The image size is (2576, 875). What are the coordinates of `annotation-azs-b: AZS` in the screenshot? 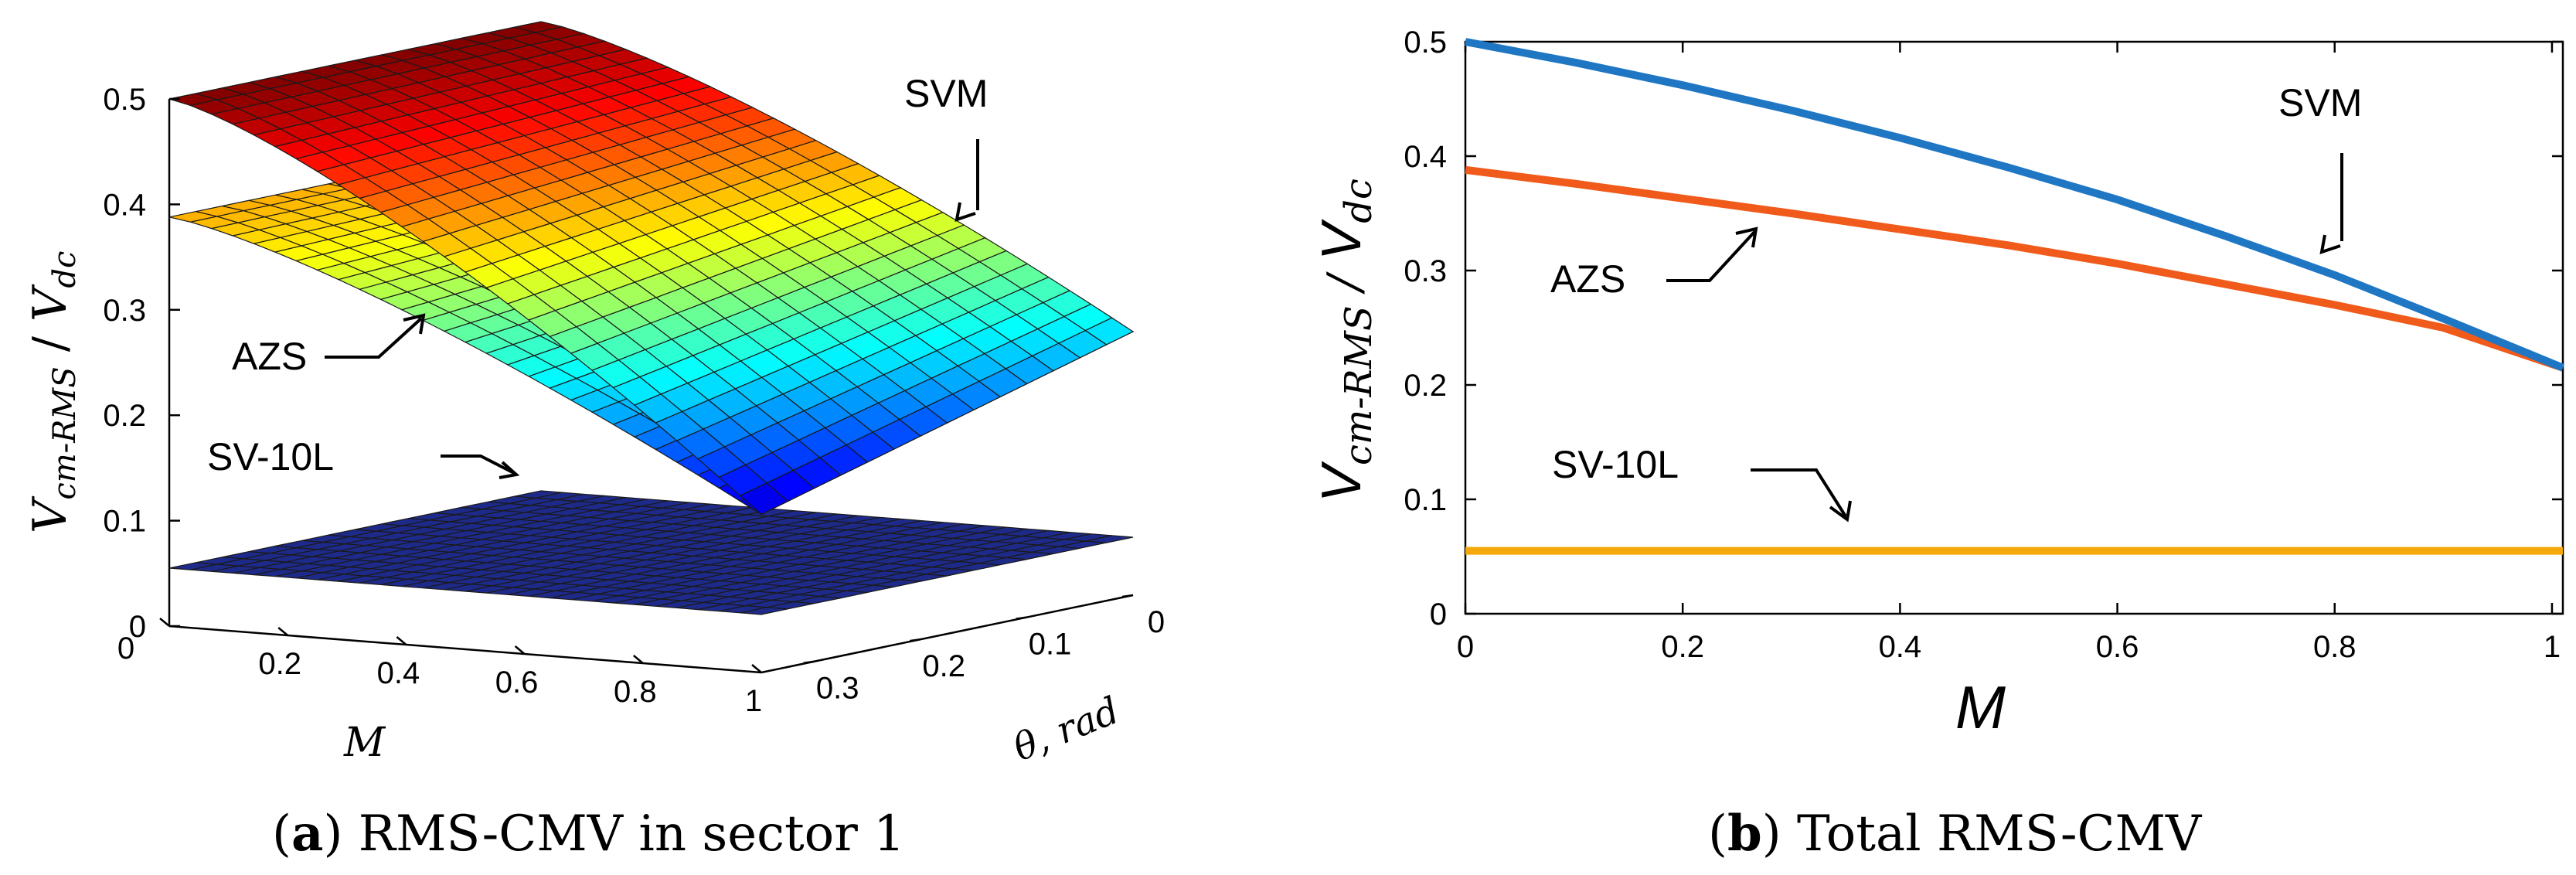 It's located at (1588, 279).